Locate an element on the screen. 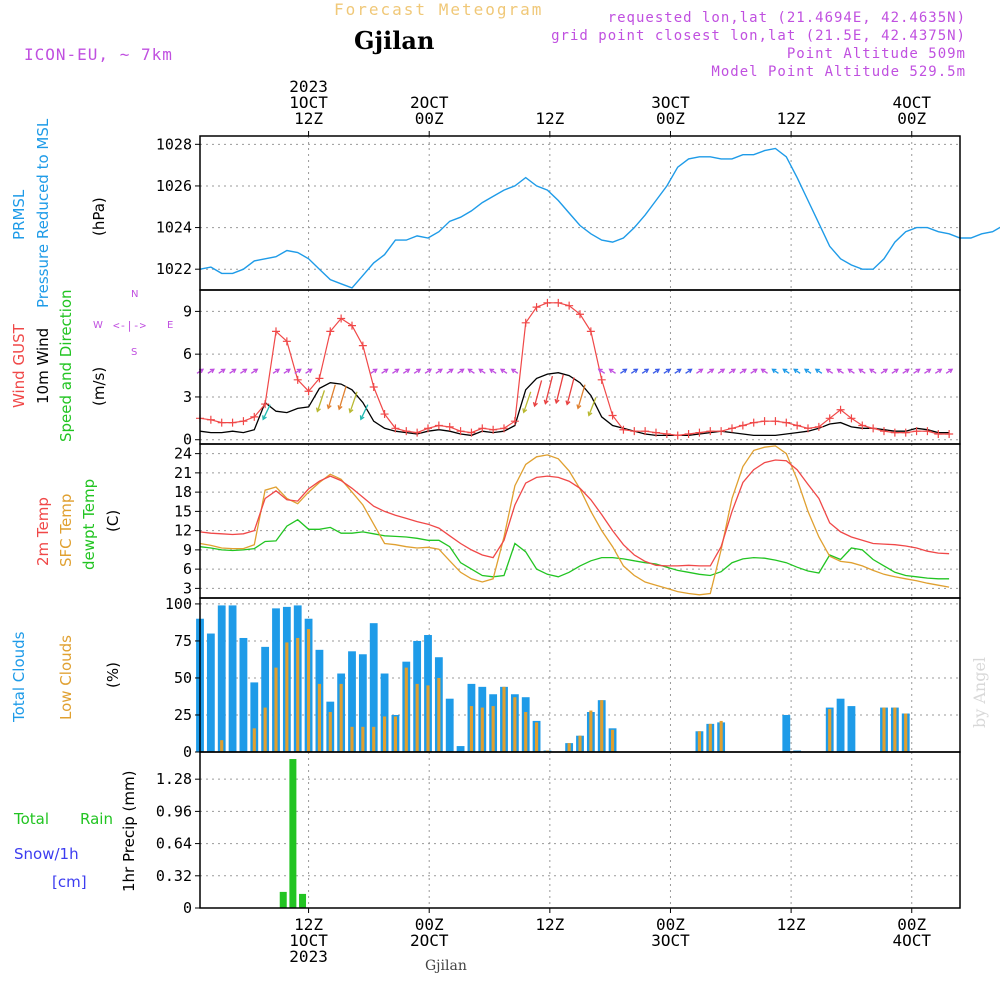 The width and height of the screenshot is (1000, 1000). precip-snow-label: Snow/1h is located at coordinates (46, 854).